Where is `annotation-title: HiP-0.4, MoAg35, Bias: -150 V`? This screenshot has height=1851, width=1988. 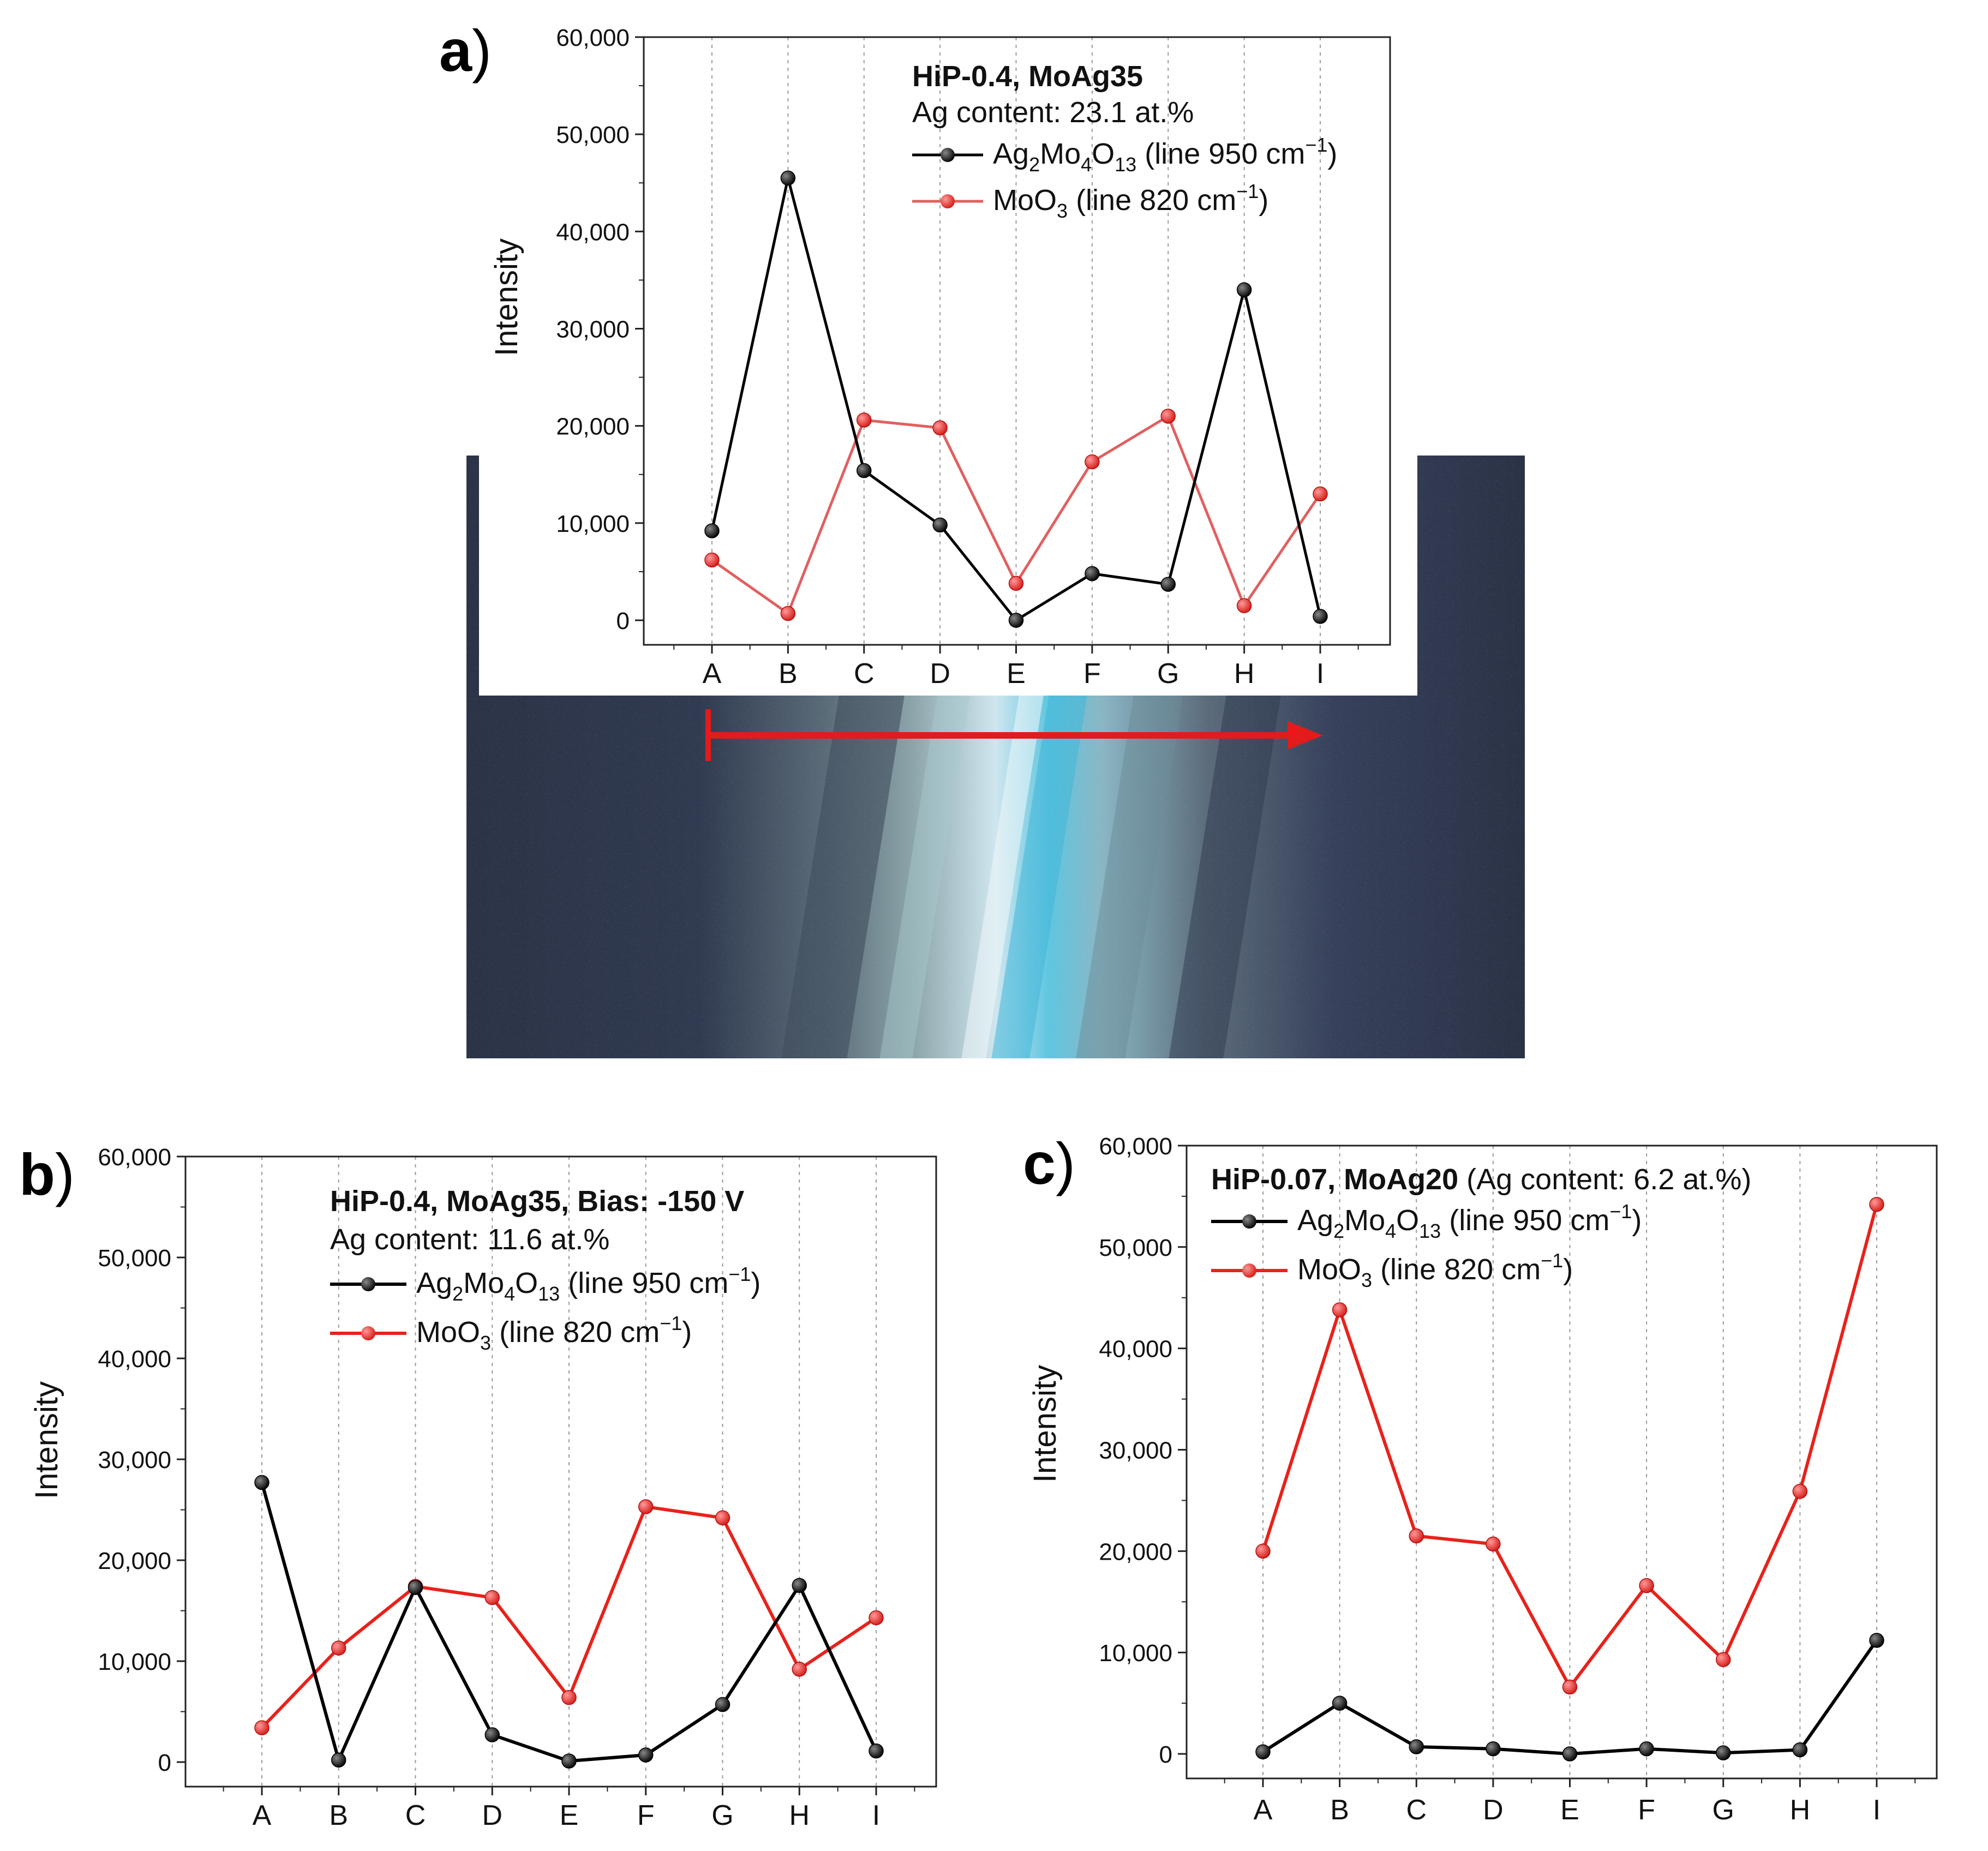
annotation-title: HiP-0.4, MoAg35, Bias: -150 V is located at coordinates (537, 1201).